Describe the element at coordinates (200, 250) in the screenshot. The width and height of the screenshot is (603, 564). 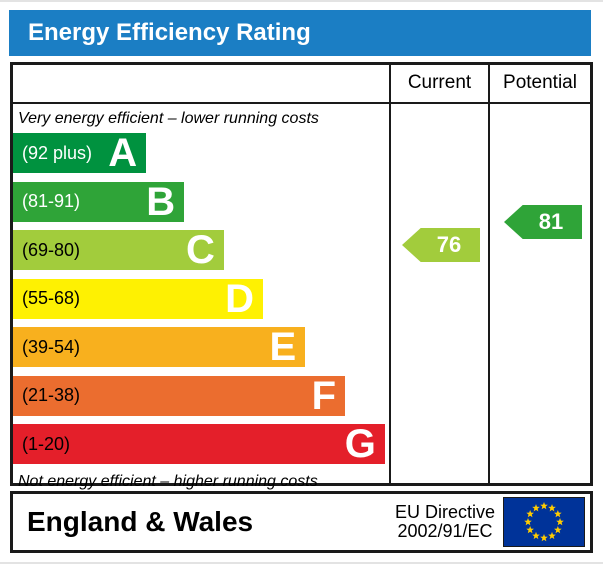
I see `band-letter: C` at that location.